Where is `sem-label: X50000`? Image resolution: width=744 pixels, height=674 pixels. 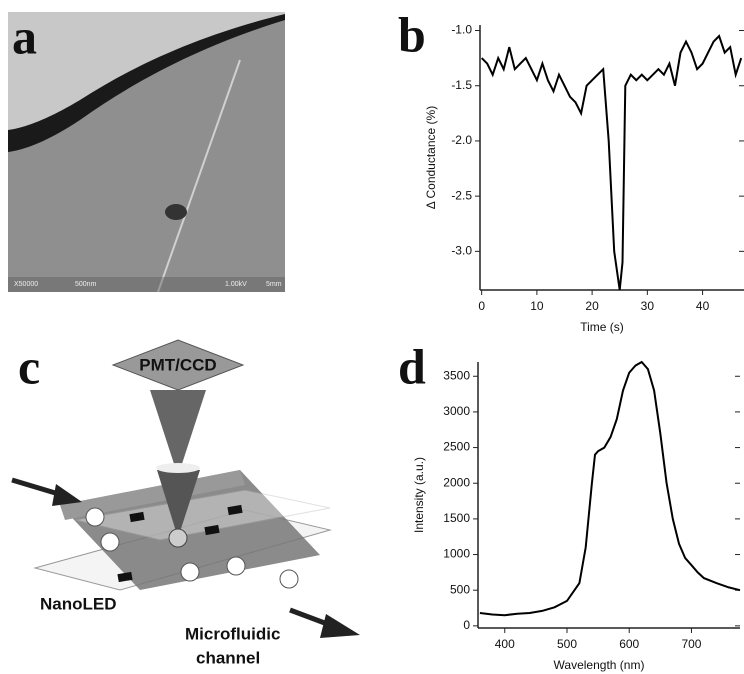
sem-label: X50000 is located at coordinates (26, 284).